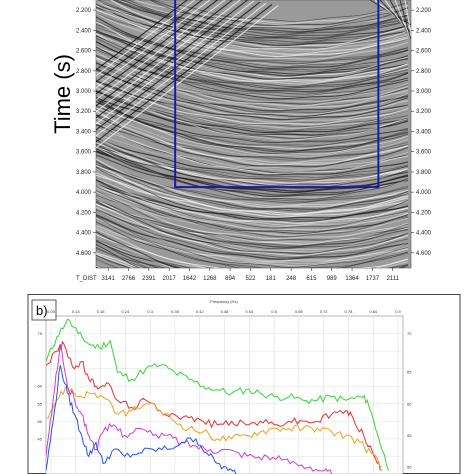 The height and width of the screenshot is (474, 474). I want to click on panel-label-box, so click(44, 310).